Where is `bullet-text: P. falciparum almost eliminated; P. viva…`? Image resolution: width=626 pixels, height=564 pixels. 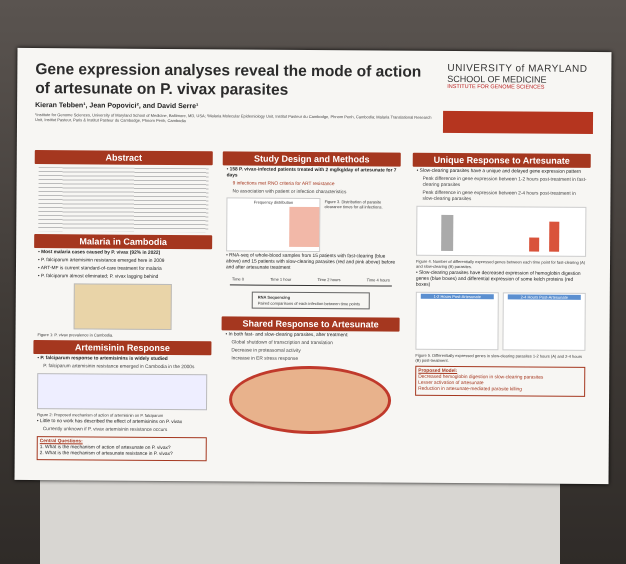 bullet-text: P. falciparum almost eliminated; P. viva… is located at coordinates (99, 277).